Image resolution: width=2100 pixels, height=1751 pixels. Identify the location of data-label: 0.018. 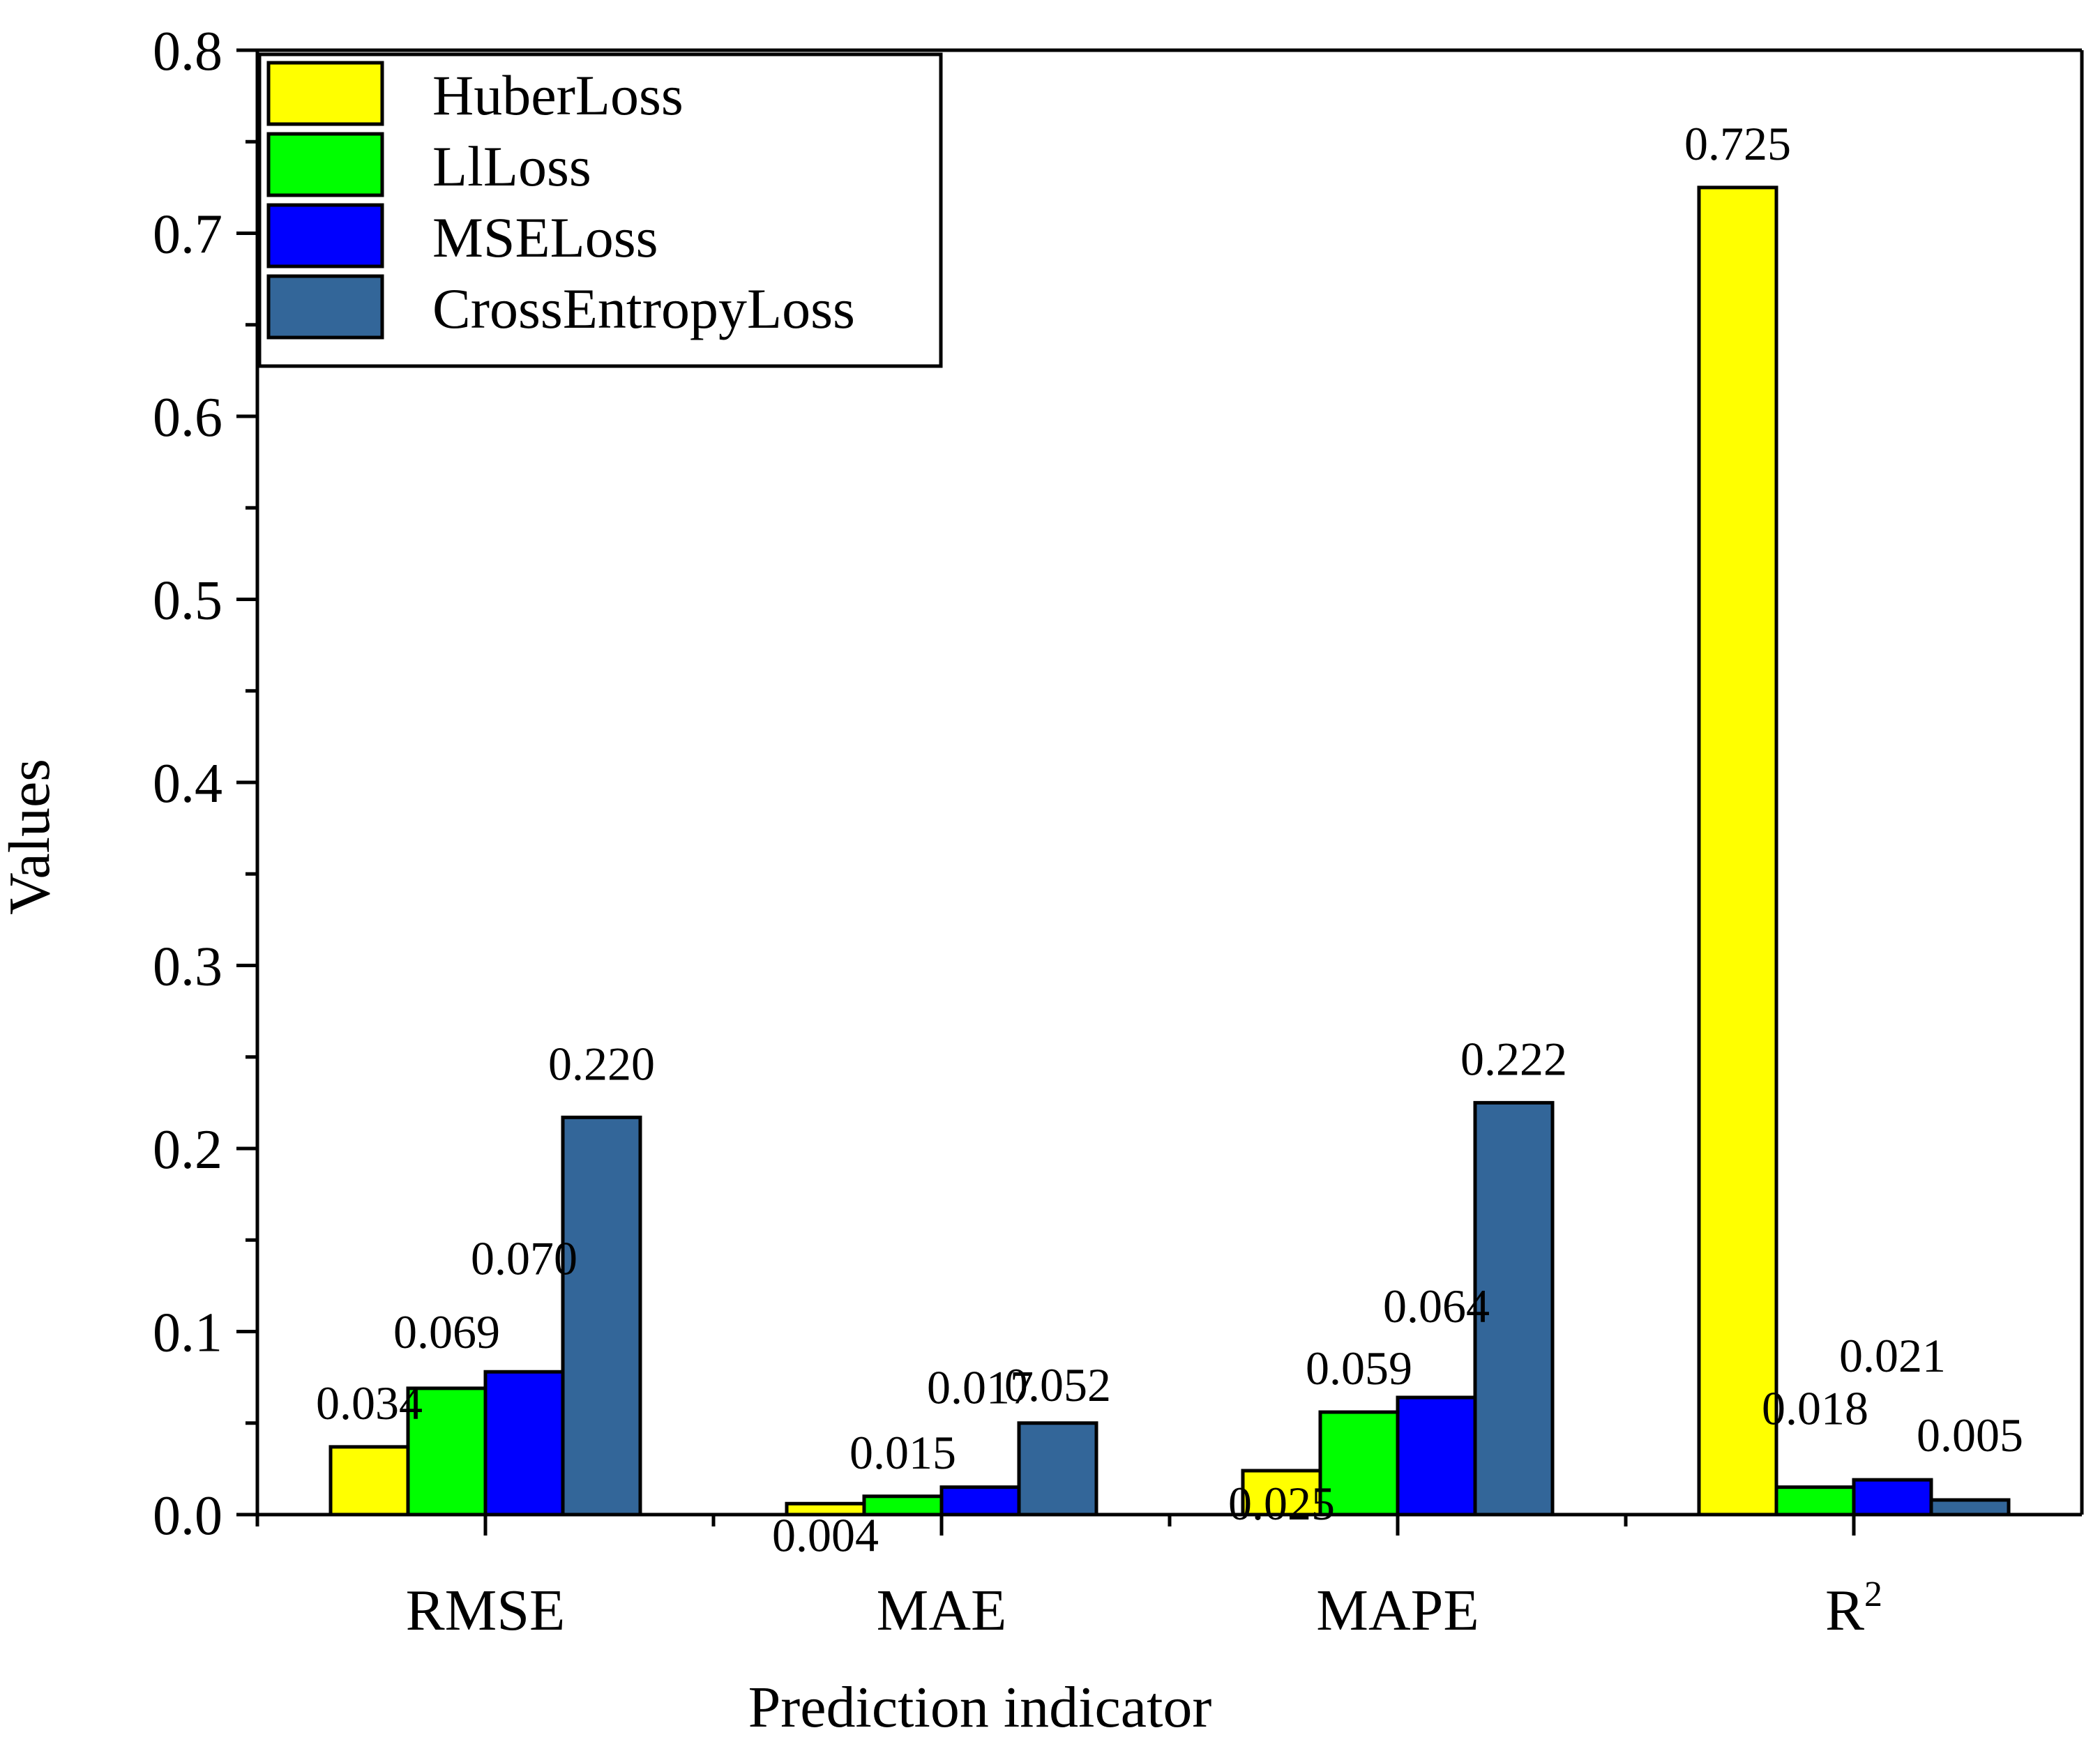
(1815, 1408).